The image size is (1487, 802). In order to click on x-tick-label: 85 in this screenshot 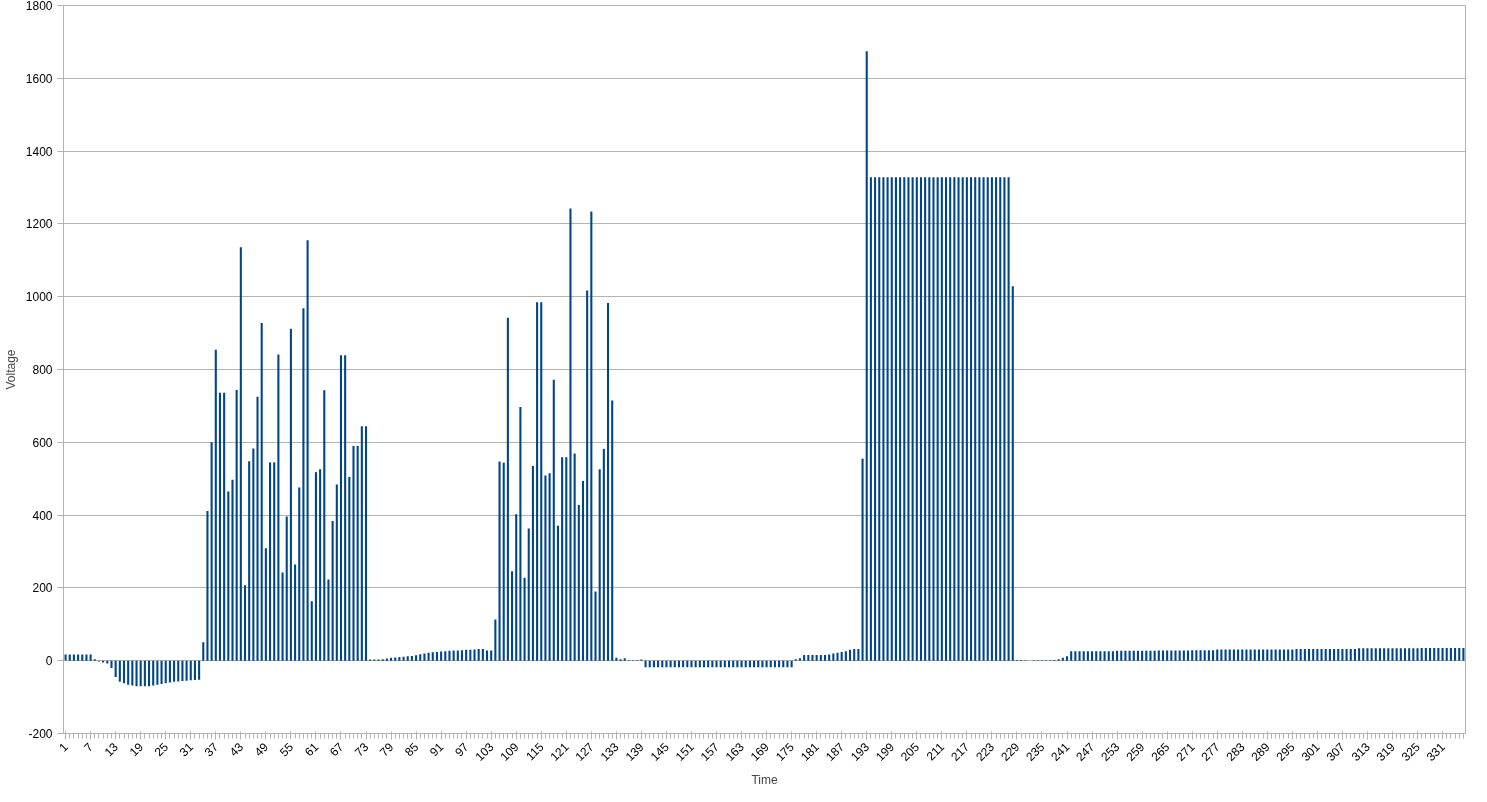, I will do `click(412, 749)`.